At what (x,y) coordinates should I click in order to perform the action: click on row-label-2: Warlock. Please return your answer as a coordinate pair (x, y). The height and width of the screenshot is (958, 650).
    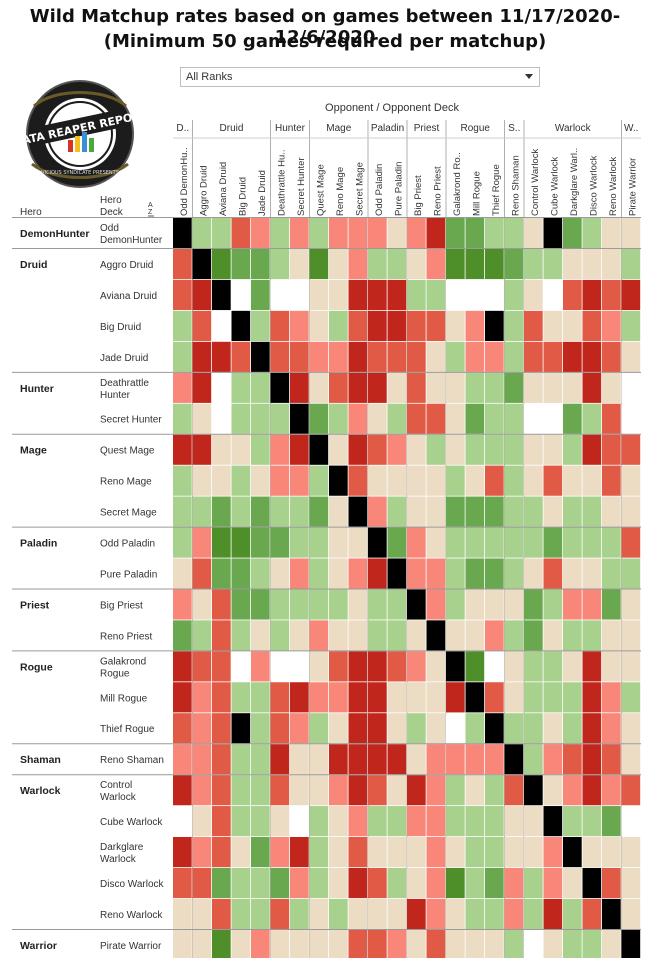
    Looking at the image, I should click on (118, 797).